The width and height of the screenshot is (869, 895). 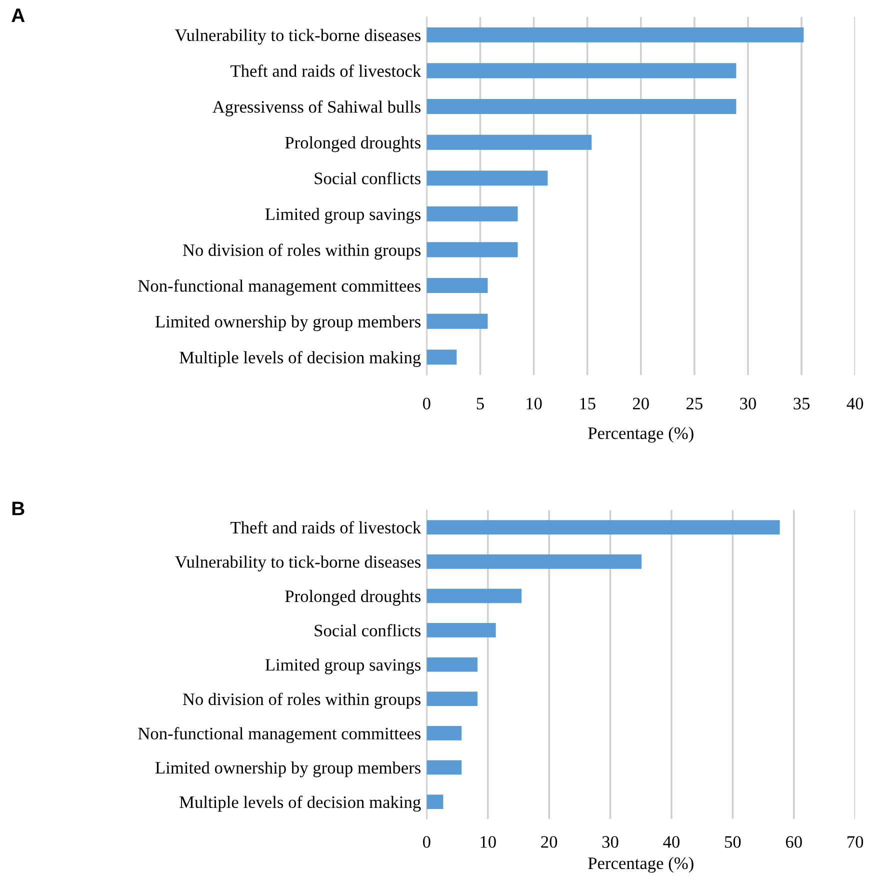 What do you see at coordinates (794, 842) in the screenshot?
I see `x-tick-label: 60` at bounding box center [794, 842].